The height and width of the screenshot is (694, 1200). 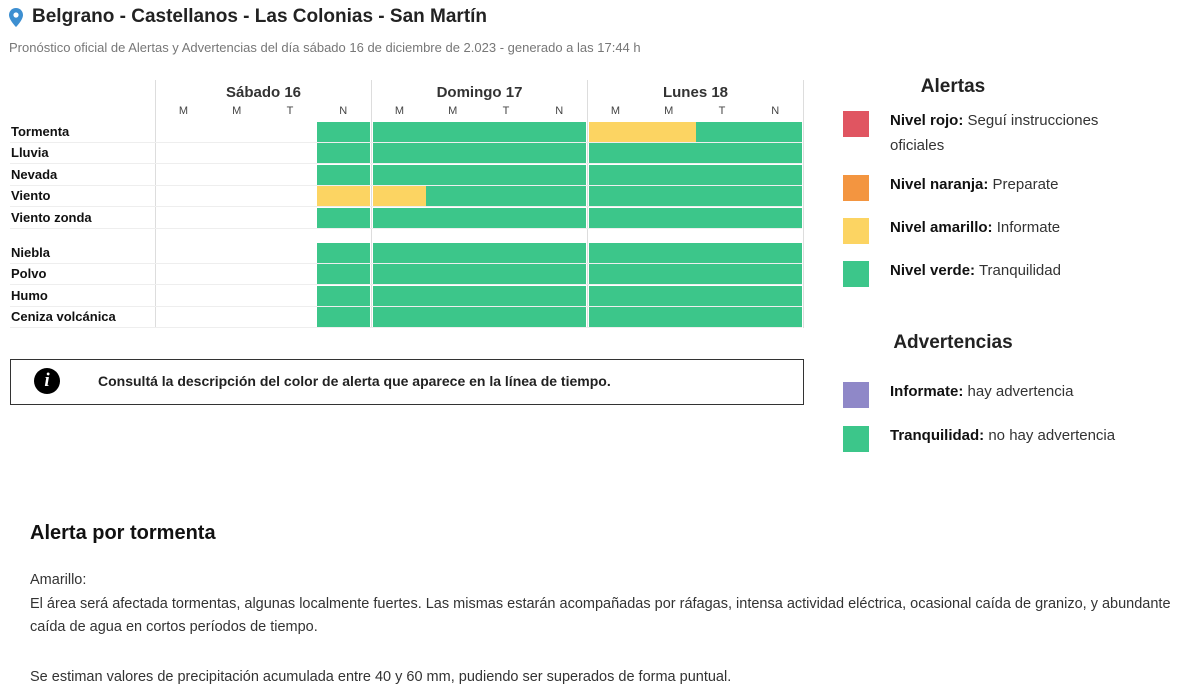 I want to click on legend-text: Preparate, so click(x=1025, y=184).